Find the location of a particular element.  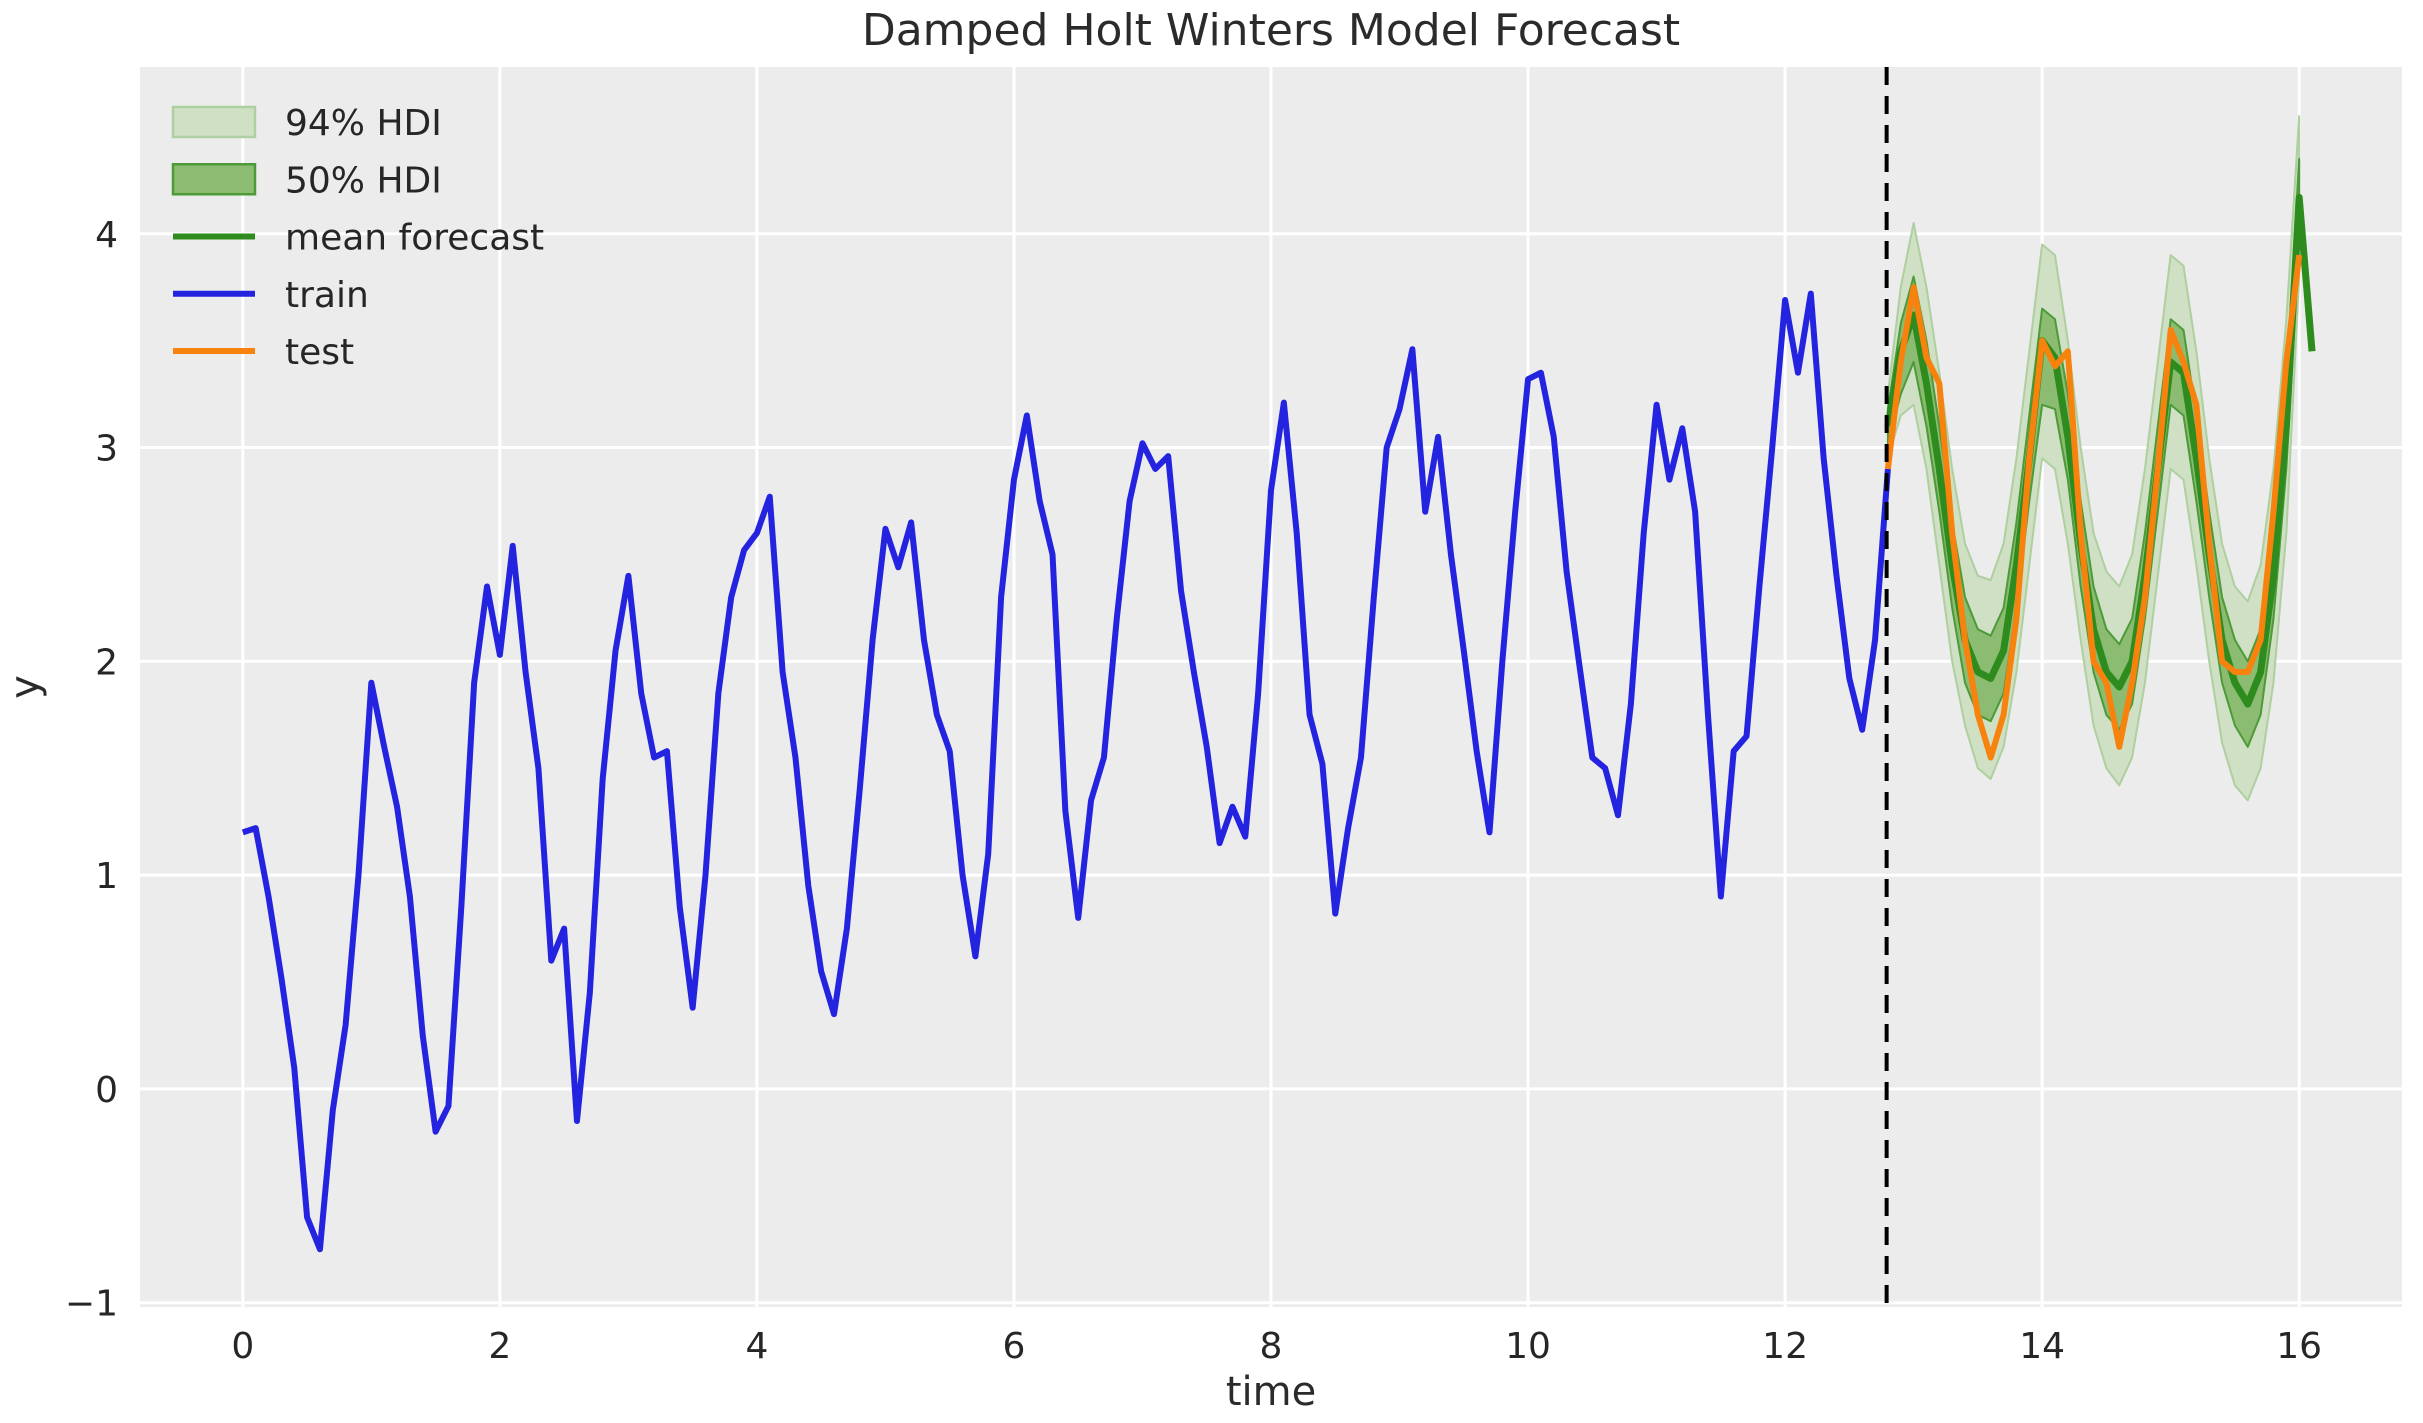

legend-item: mean forecast is located at coordinates (358, 238).